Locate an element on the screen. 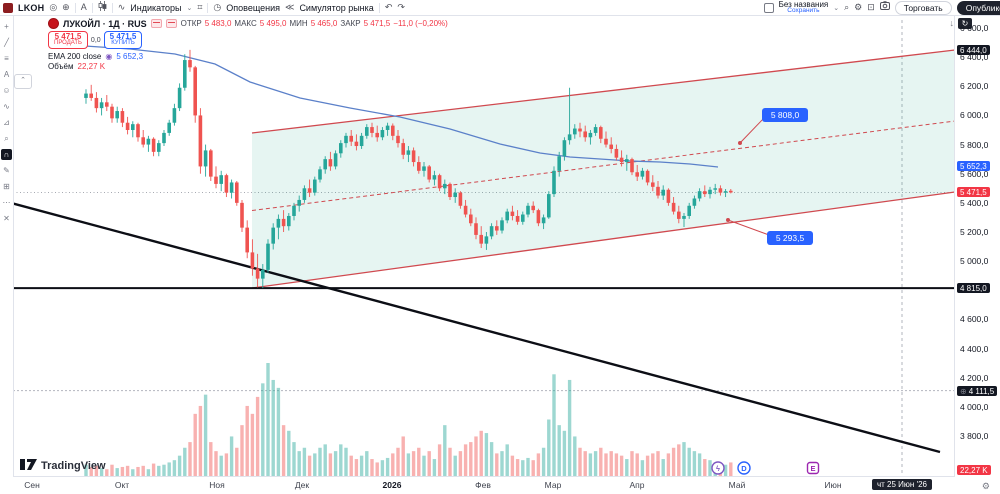  buy-button: 5 471,5 КУПИТЬ is located at coordinates (123, 40).